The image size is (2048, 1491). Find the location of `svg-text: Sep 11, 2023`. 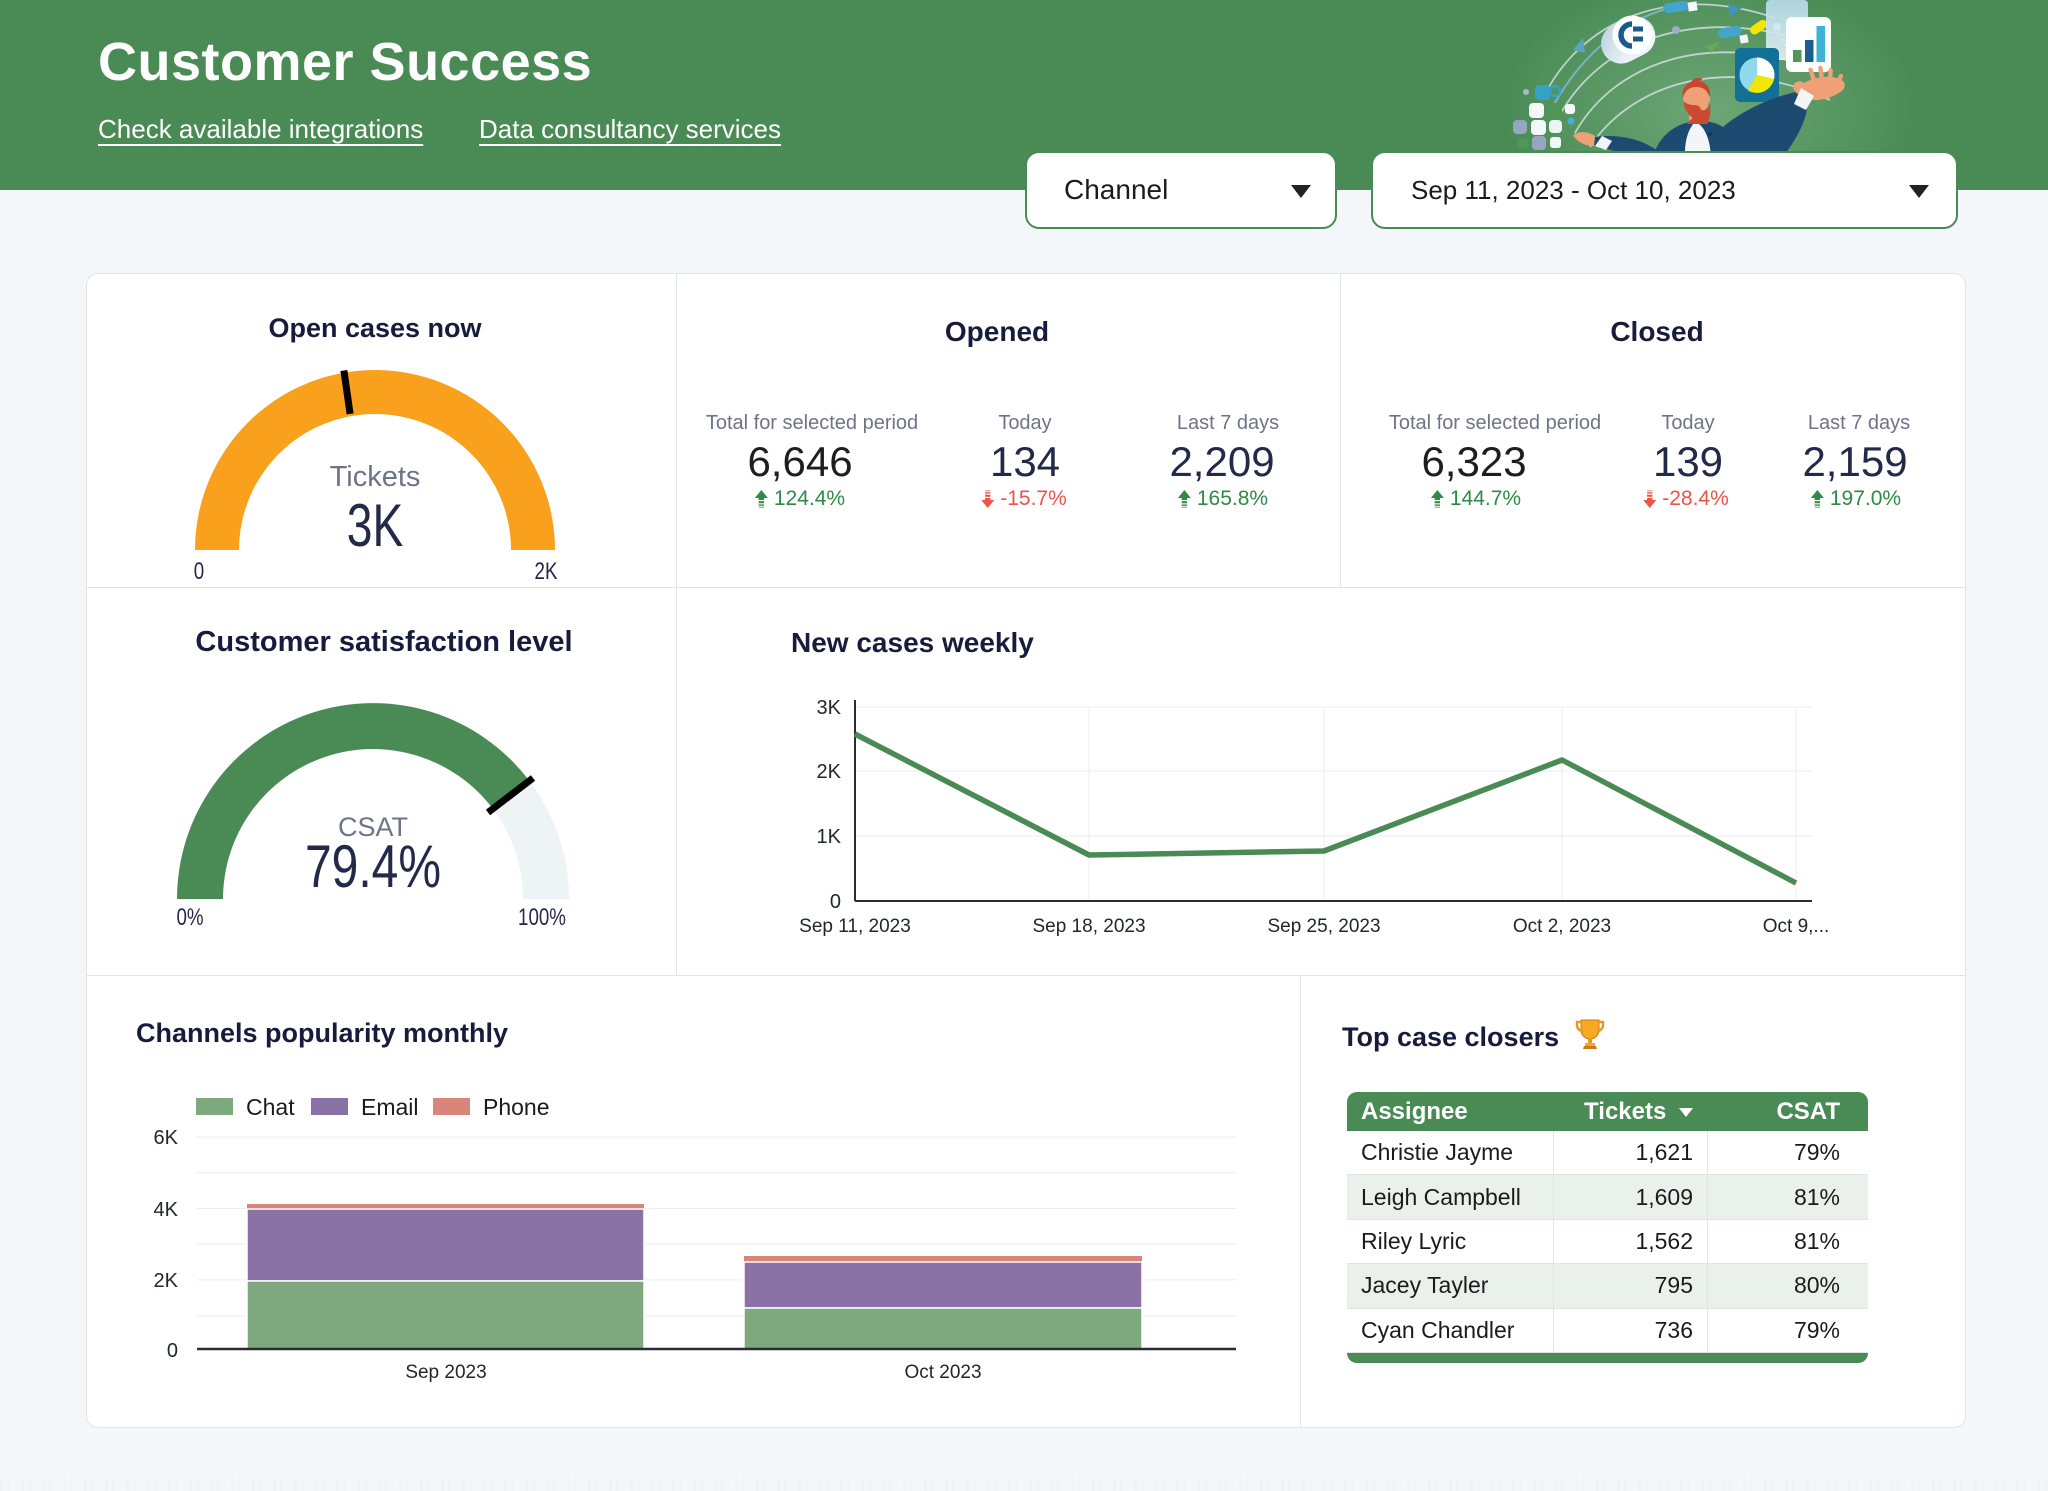

svg-text: Sep 11, 2023 is located at coordinates (855, 926).